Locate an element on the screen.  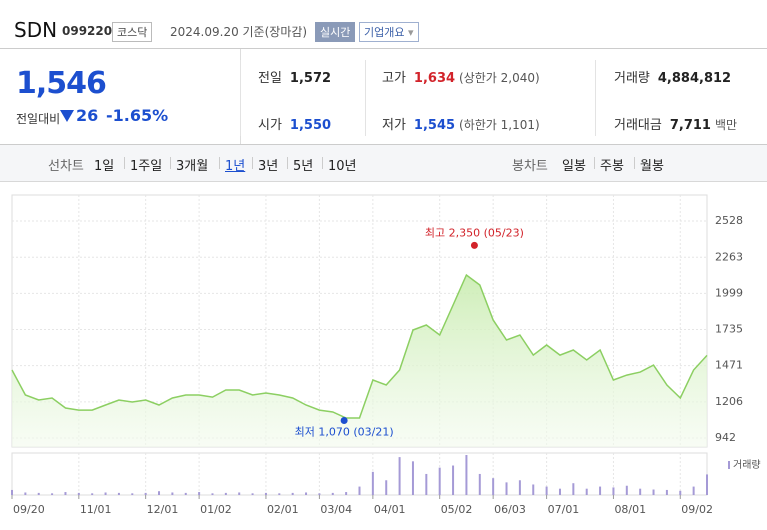
base-date: 2024.09.20 기준(장마감) is located at coordinates (239, 32).